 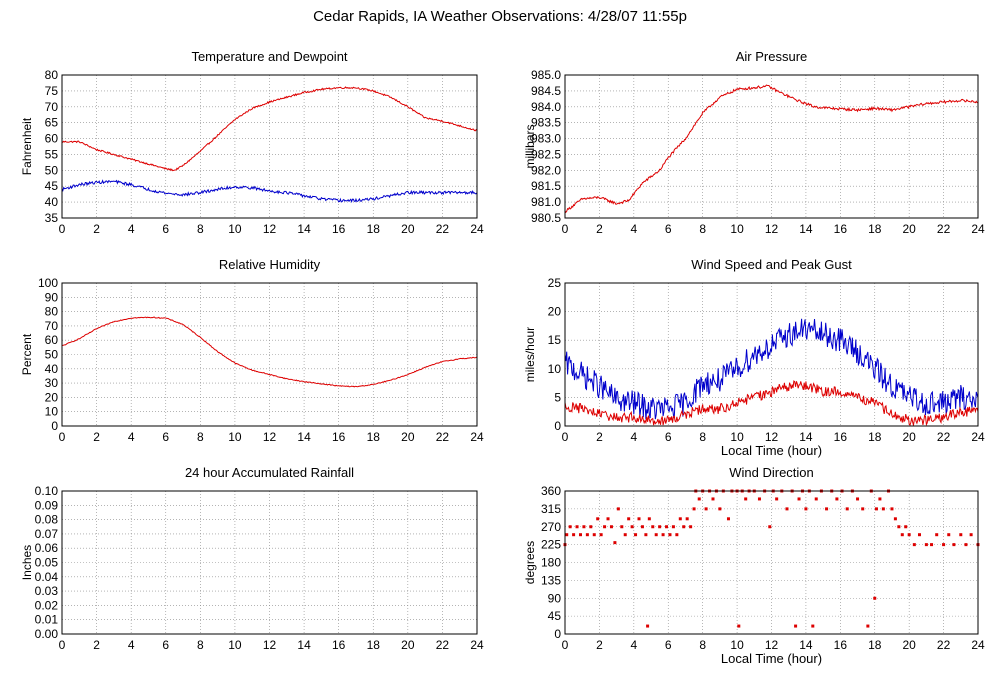 What do you see at coordinates (771, 403) in the screenshot?
I see `series-line` at bounding box center [771, 403].